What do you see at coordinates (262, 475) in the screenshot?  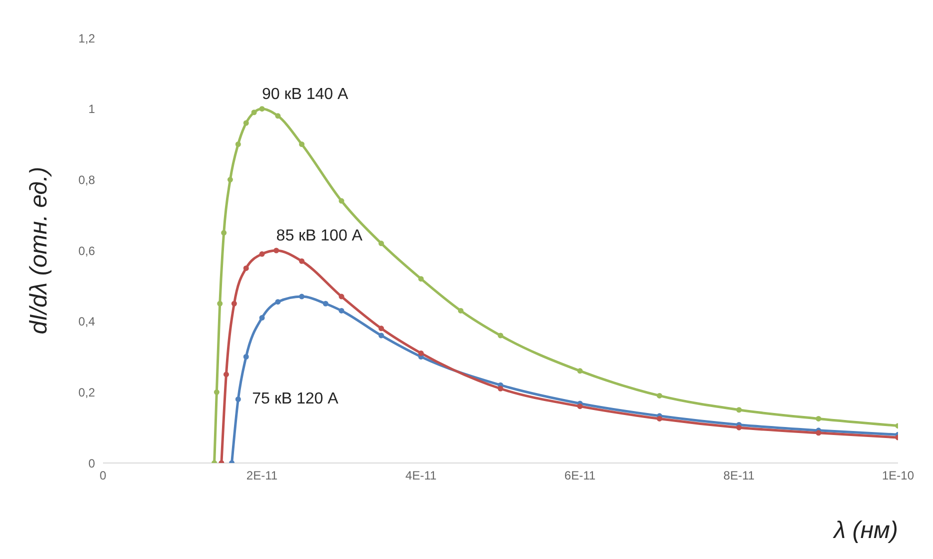 I see `x-tick-label: 2E-11` at bounding box center [262, 475].